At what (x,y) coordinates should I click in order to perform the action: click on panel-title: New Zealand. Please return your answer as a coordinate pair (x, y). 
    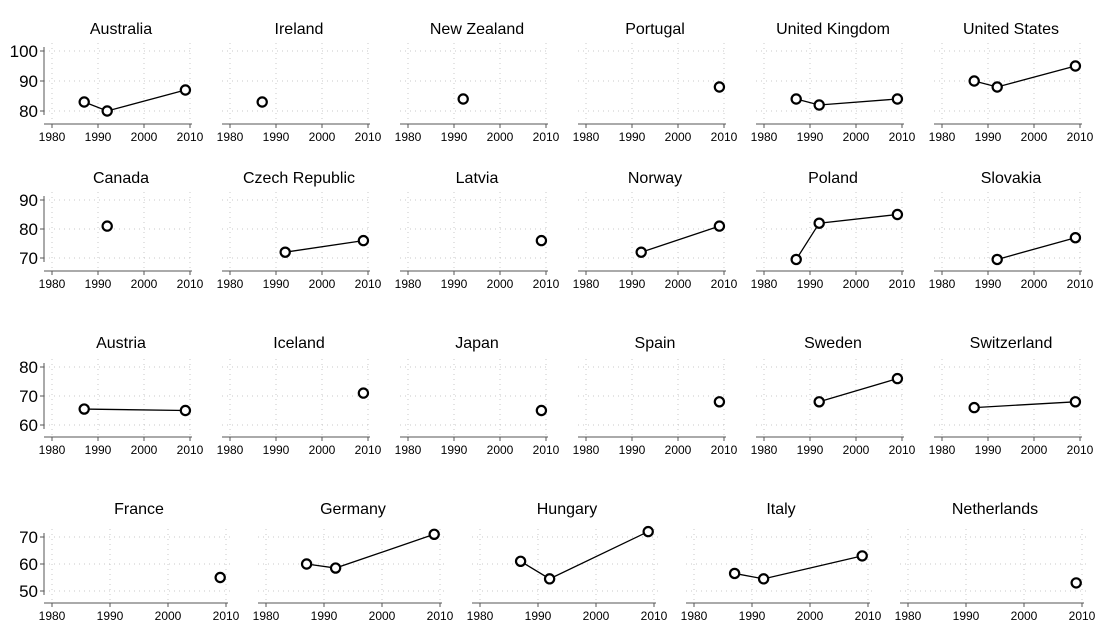
    Looking at the image, I should click on (477, 29).